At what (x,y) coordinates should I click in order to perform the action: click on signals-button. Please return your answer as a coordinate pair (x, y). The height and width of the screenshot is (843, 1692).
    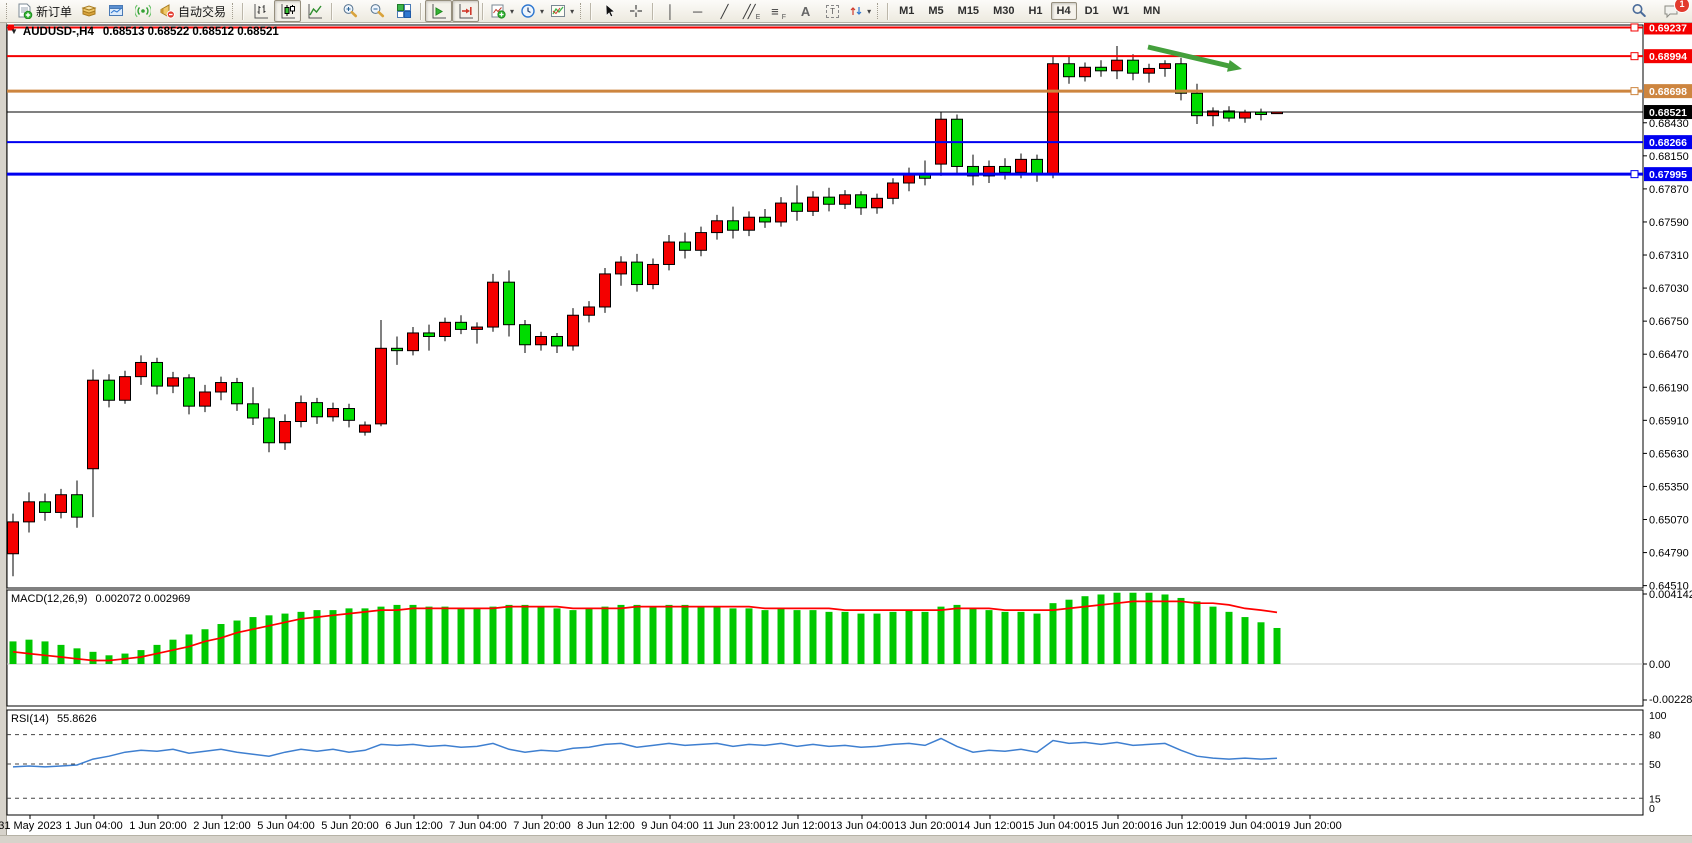
    Looking at the image, I should click on (142, 11).